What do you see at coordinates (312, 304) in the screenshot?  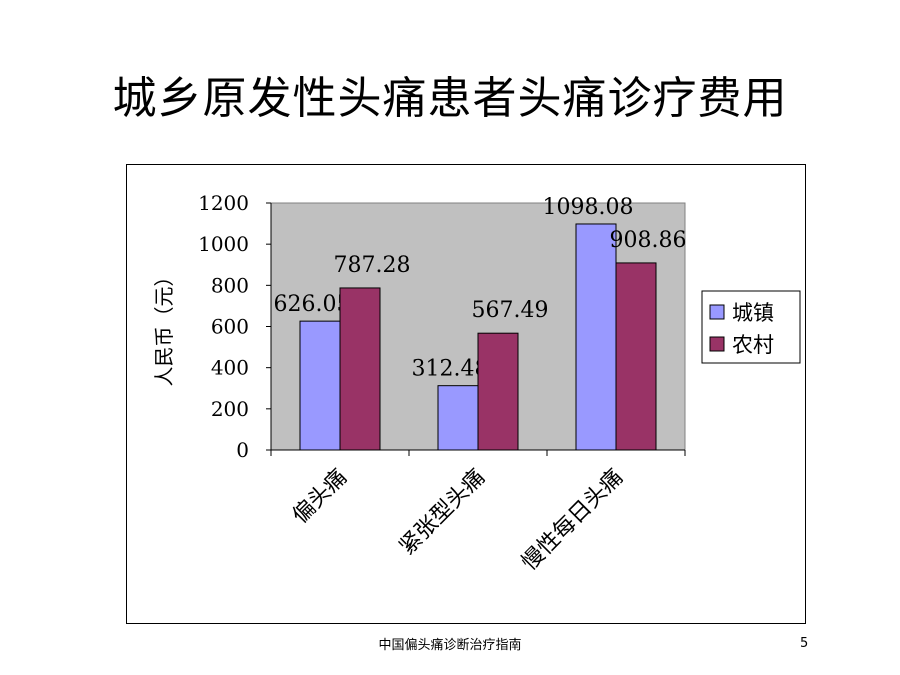 I see `data-label: 626.05` at bounding box center [312, 304].